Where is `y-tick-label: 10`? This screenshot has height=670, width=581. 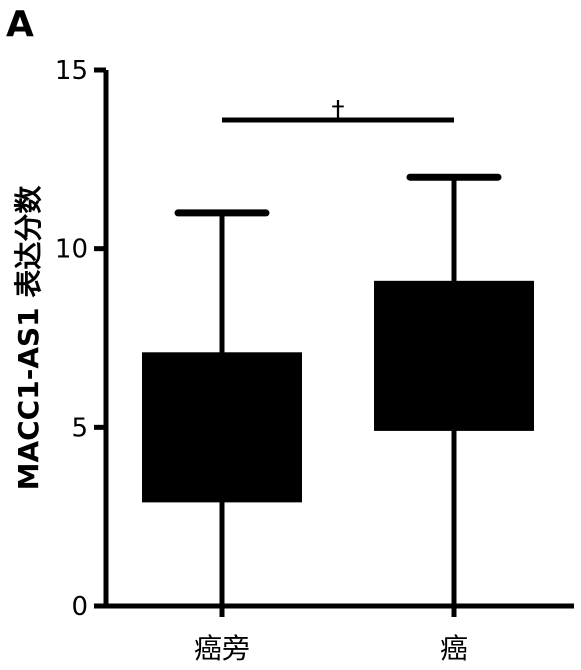
y-tick-label: 10 is located at coordinates (71, 250).